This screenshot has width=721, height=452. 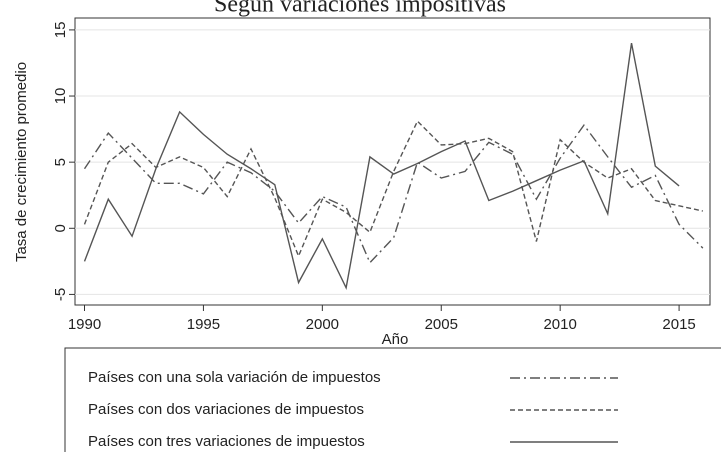 What do you see at coordinates (21, 162) in the screenshot?
I see `y-axis-label: Tasa de crecimiento promedio` at bounding box center [21, 162].